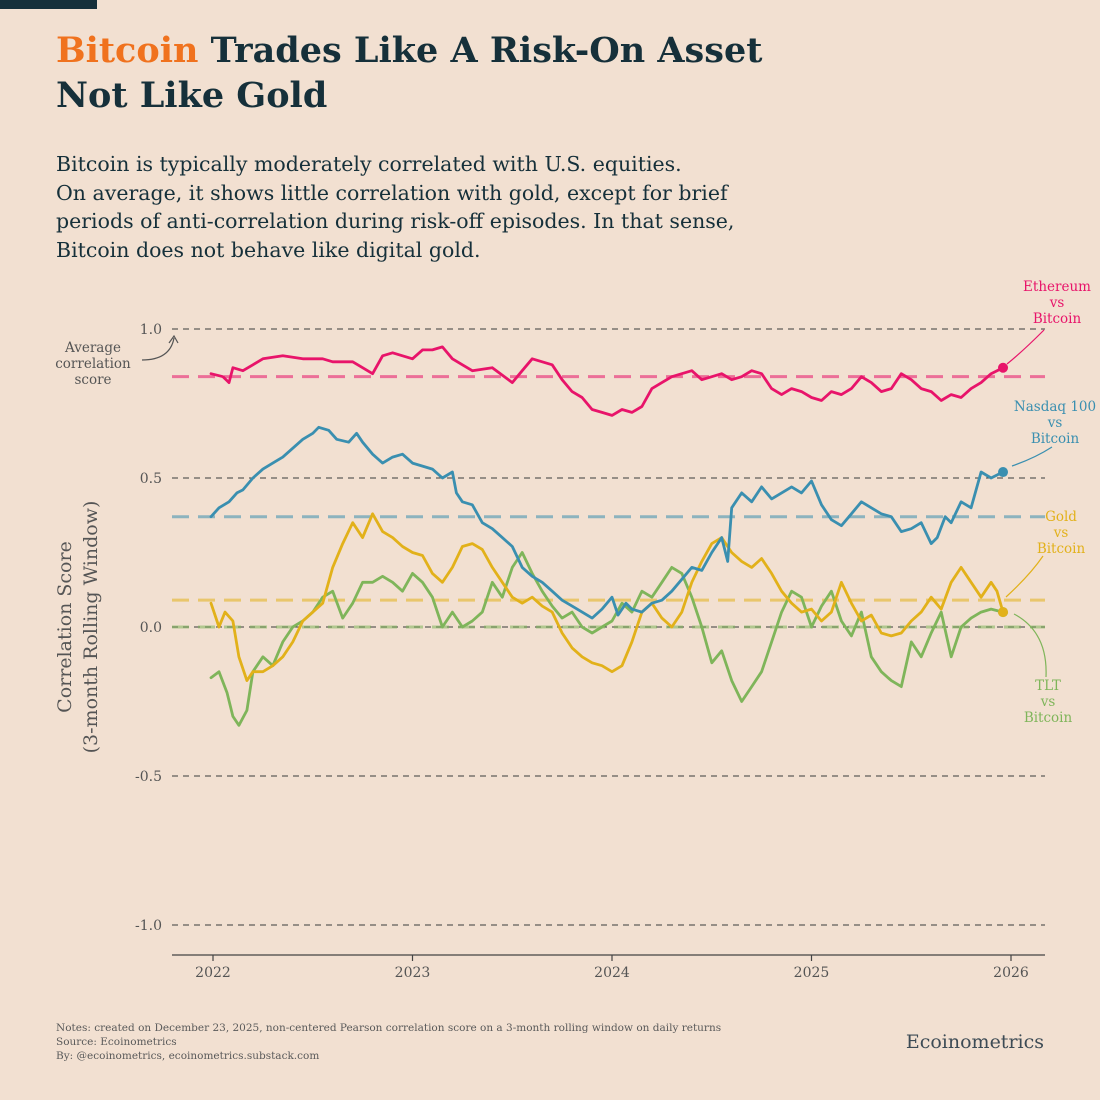  Describe the element at coordinates (173, 339) in the screenshot. I see `average-annotation-arrowhead` at that location.